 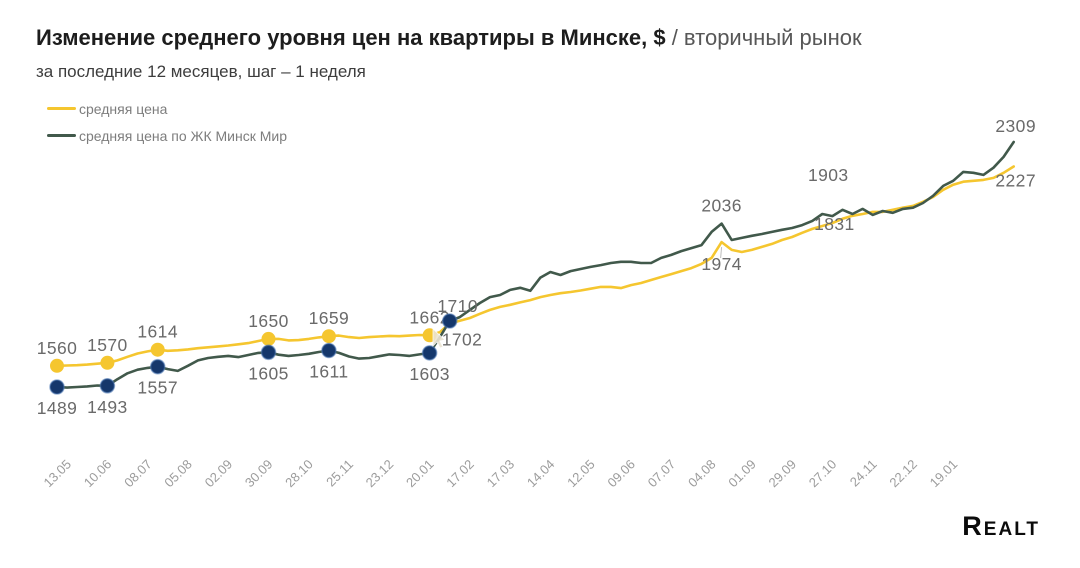 I want to click on data-point-label: 1605, so click(x=268, y=373).